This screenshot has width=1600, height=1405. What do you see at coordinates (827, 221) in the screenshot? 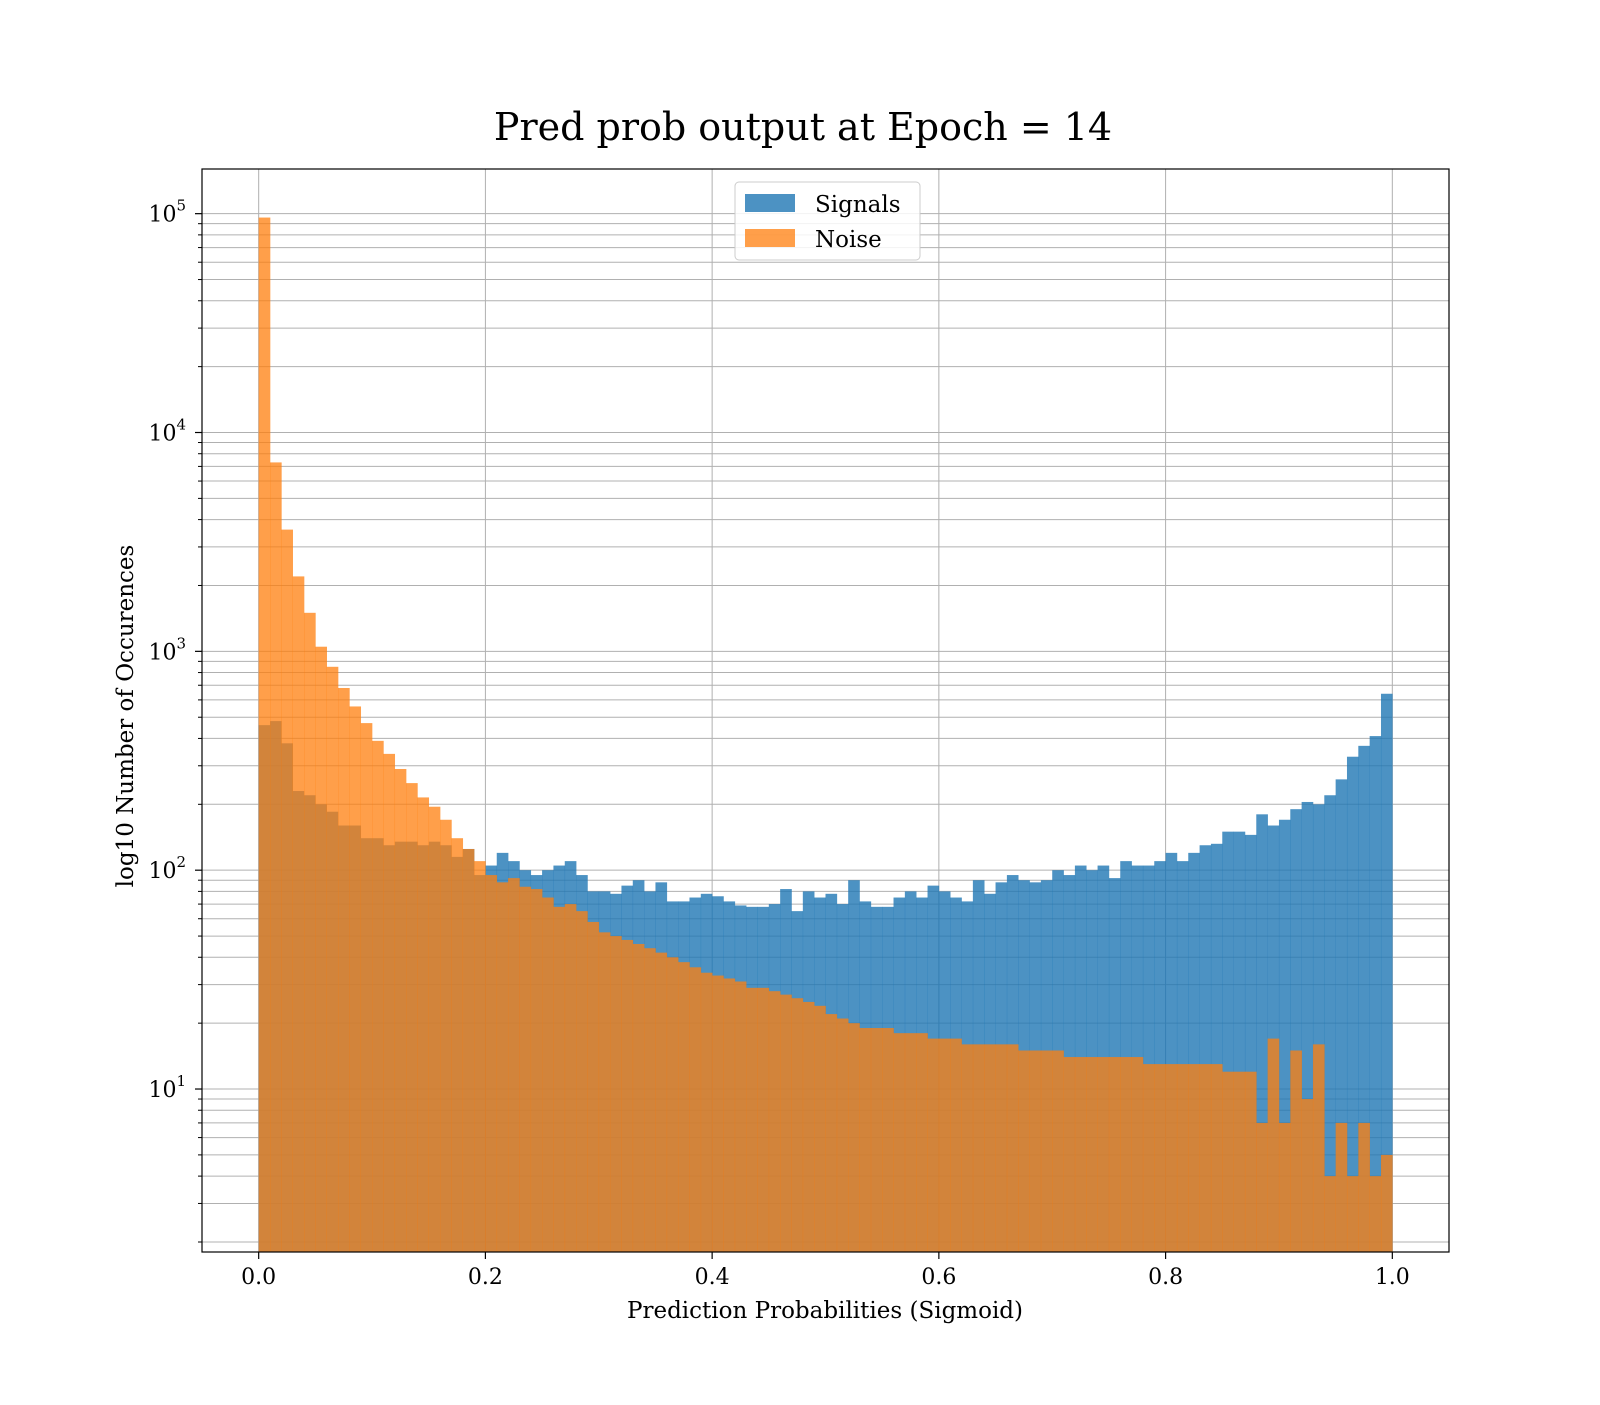
I see `legend: Signals Noise` at bounding box center [827, 221].